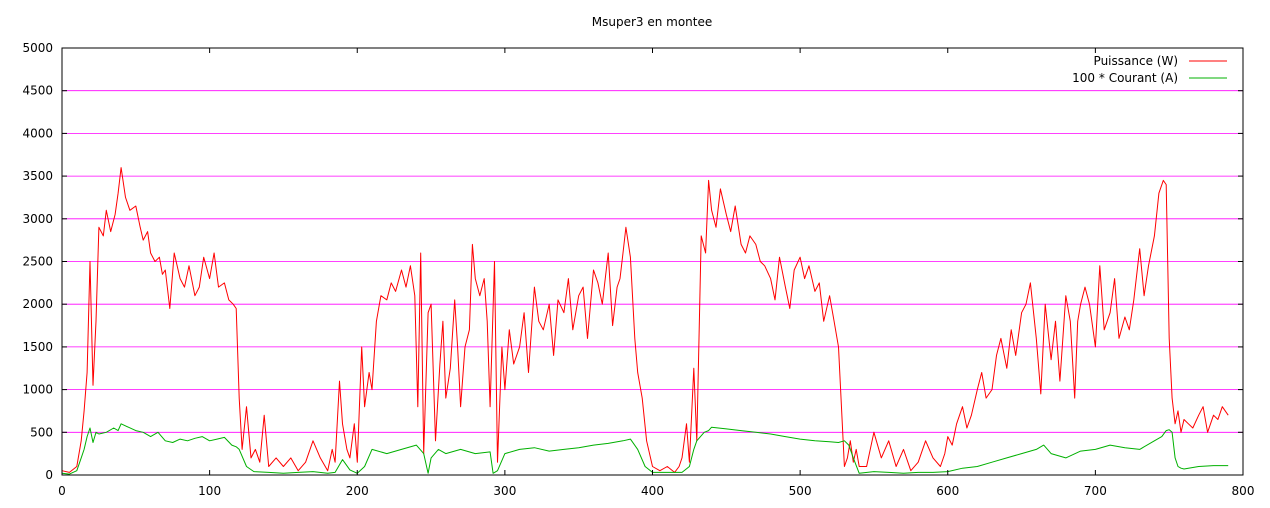  Describe the element at coordinates (1136, 61) in the screenshot. I see `legend-label-1: Puissance (W)` at that location.